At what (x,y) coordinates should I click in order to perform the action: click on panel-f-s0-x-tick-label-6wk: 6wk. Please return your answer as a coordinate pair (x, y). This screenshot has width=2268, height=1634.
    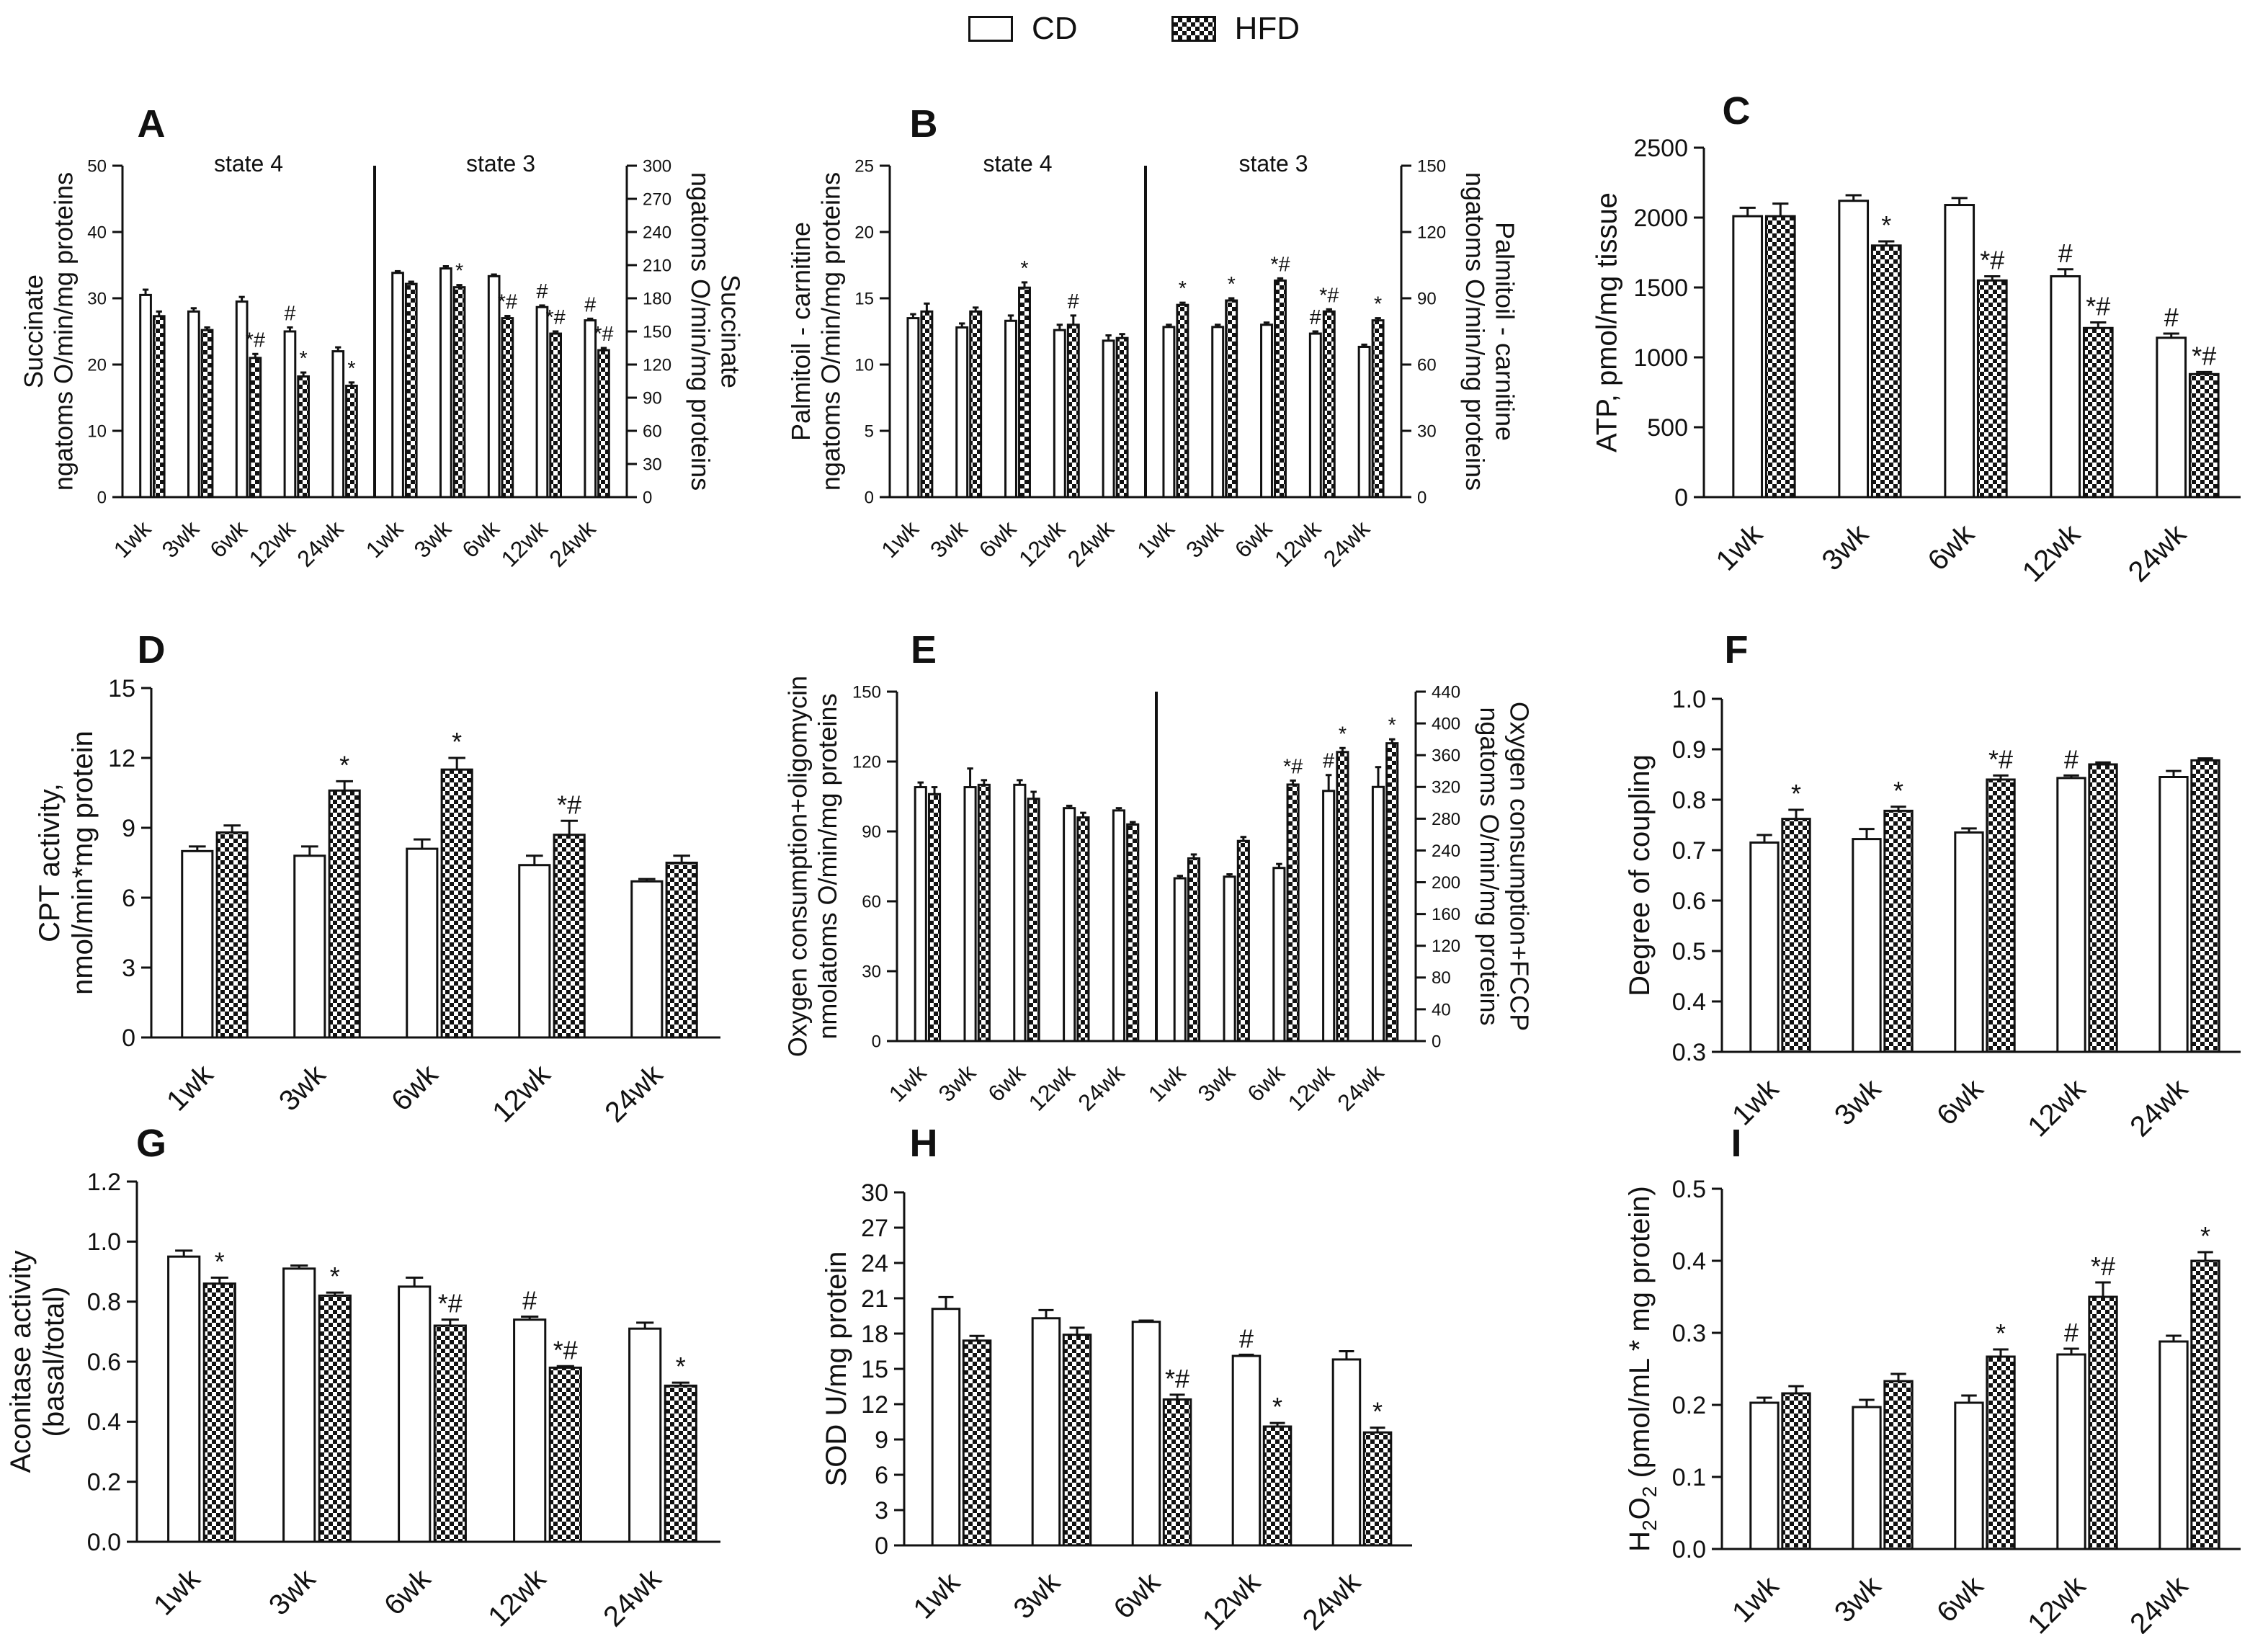
    Looking at the image, I should click on (1961, 1102).